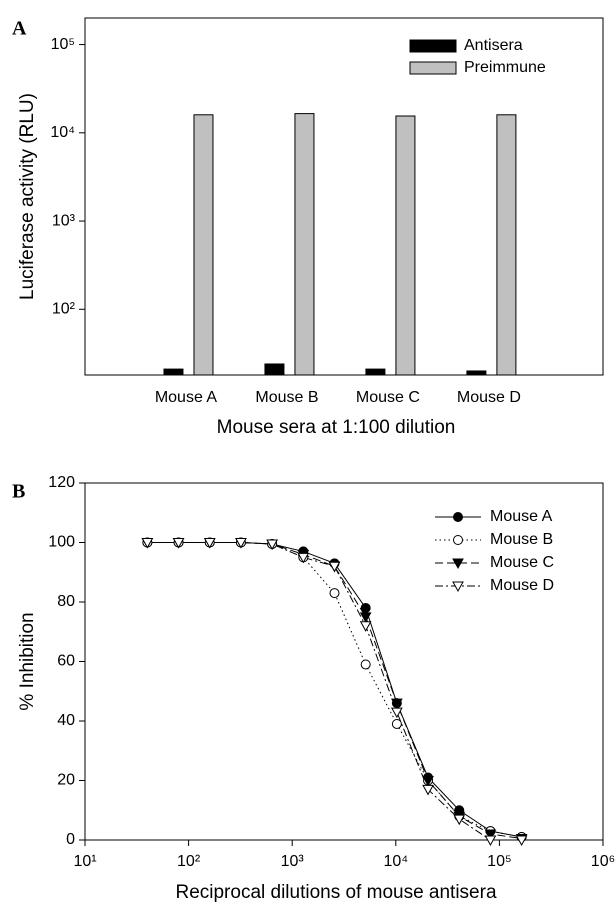  Describe the element at coordinates (388, 397) in the screenshot. I see `x-tick-label: Mouse C` at that location.